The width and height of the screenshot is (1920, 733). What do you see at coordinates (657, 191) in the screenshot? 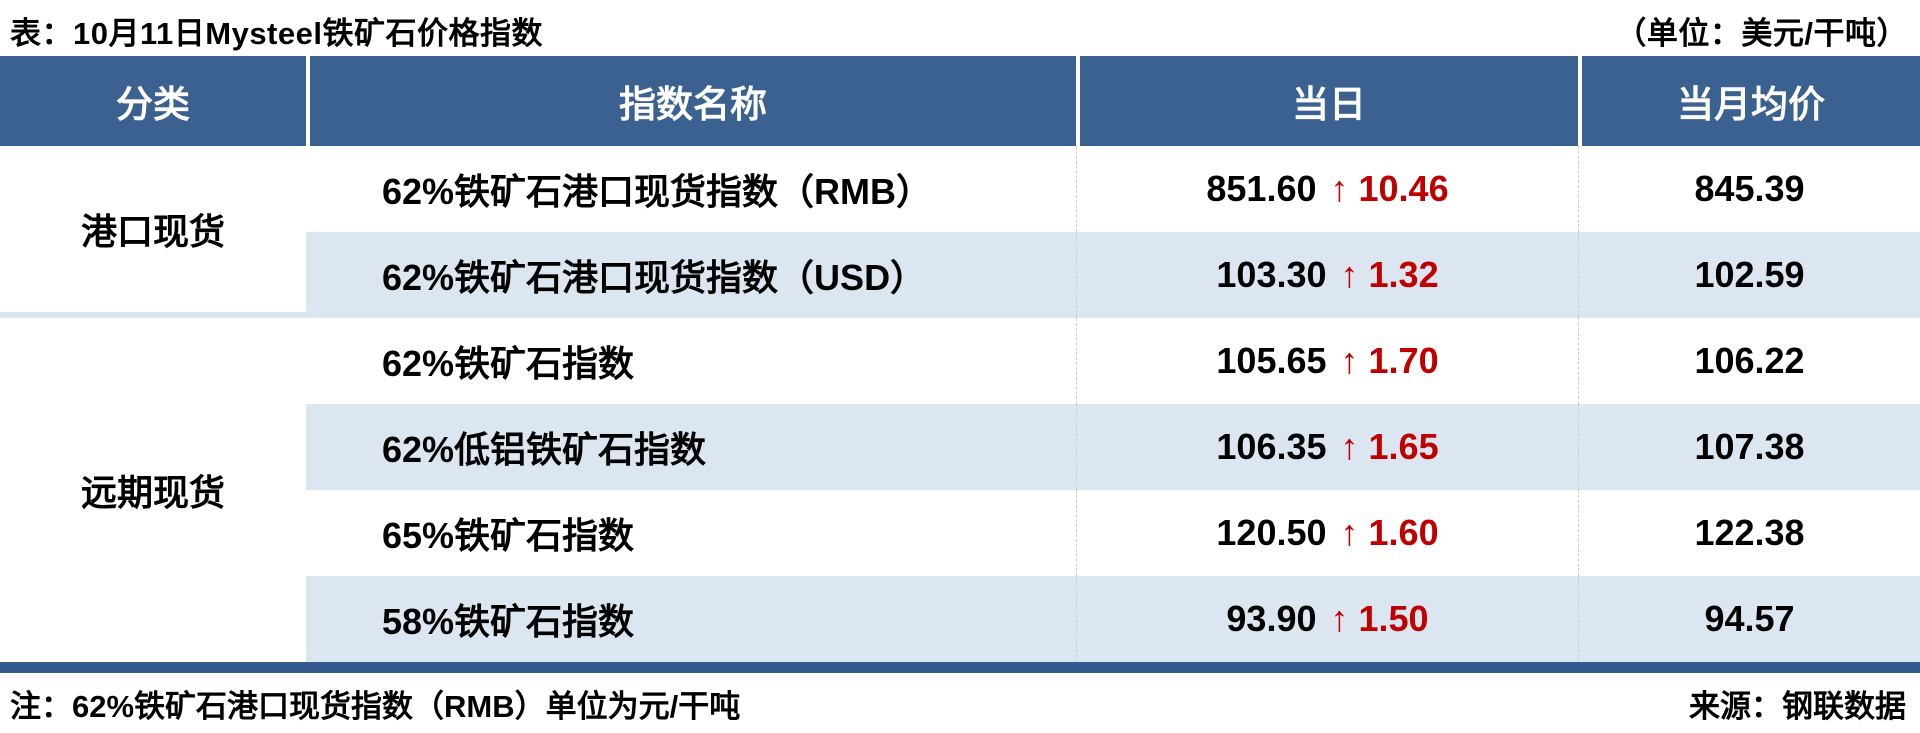
I see `index-name-cell: 62%铁矿石港口现货指数（RMB）` at bounding box center [657, 191].